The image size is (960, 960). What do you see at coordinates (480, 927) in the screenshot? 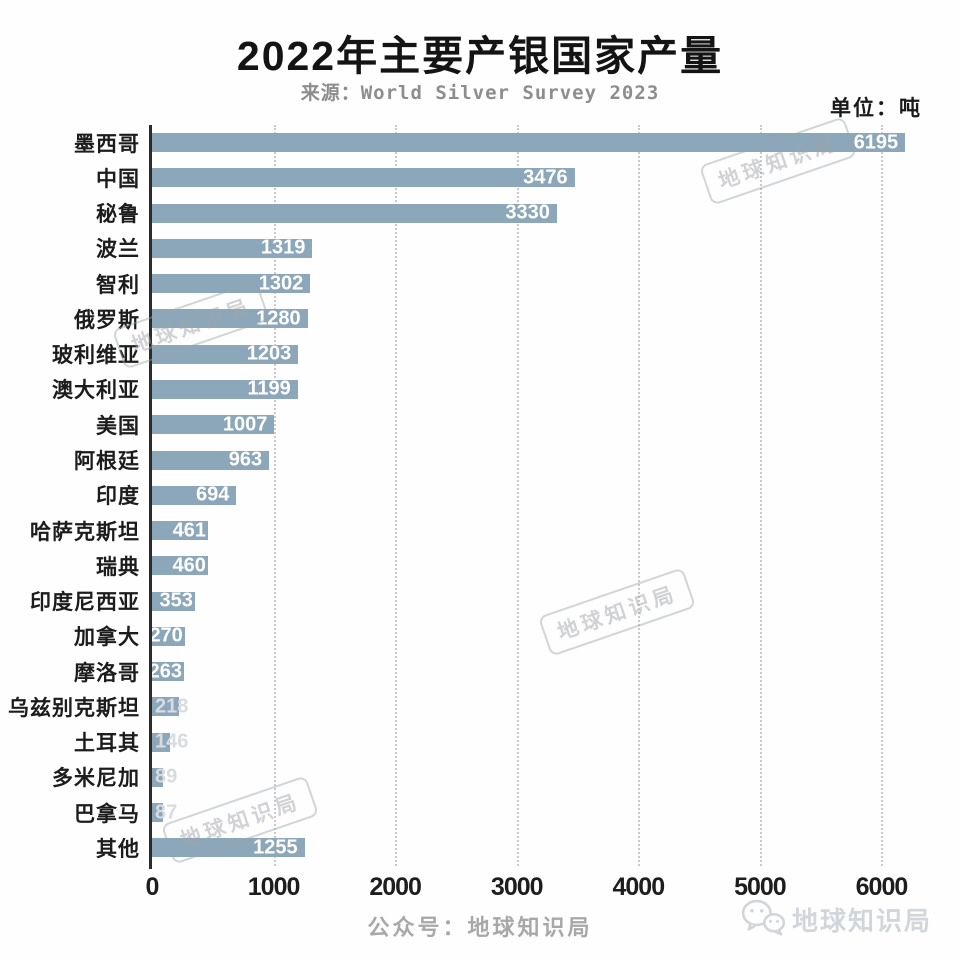
I see `footer-caption: 公众号：地球知识局` at bounding box center [480, 927].